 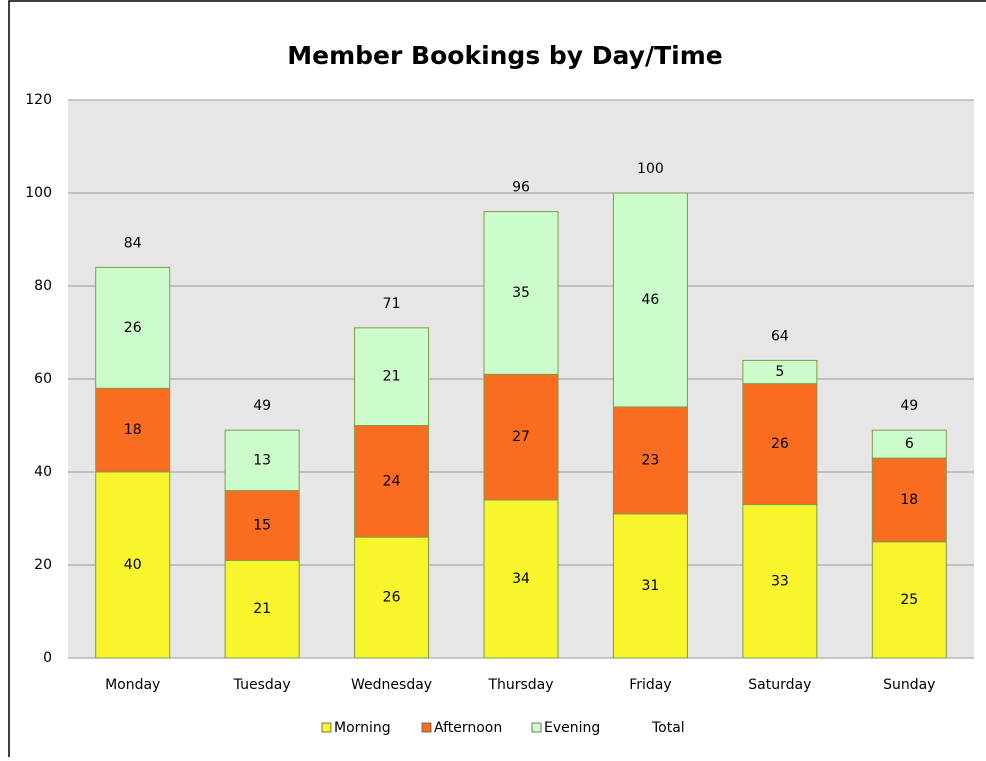 I want to click on x-tick-label: Wednesday, so click(x=391, y=685).